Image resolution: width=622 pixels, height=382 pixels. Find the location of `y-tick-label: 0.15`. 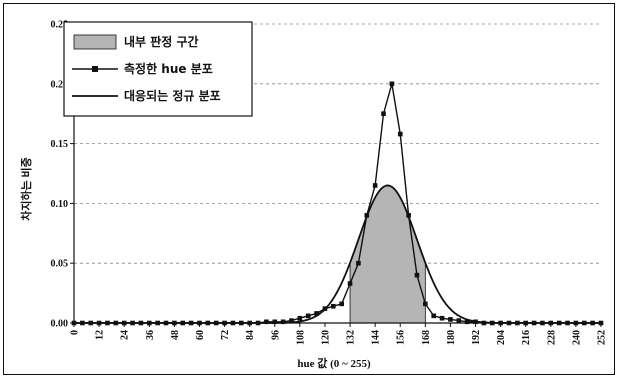

y-tick-label: 0.15 is located at coordinates (60, 144).